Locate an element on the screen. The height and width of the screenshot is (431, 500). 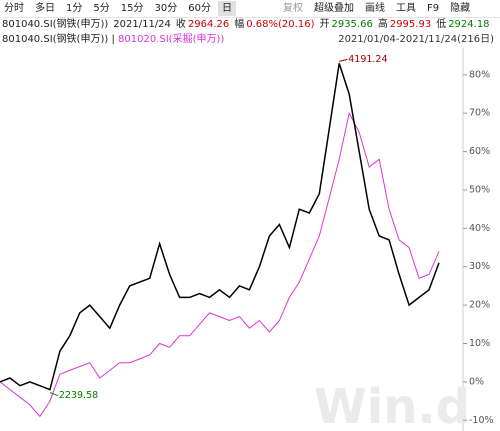
toolbar-button: 画线 is located at coordinates (374, 8).